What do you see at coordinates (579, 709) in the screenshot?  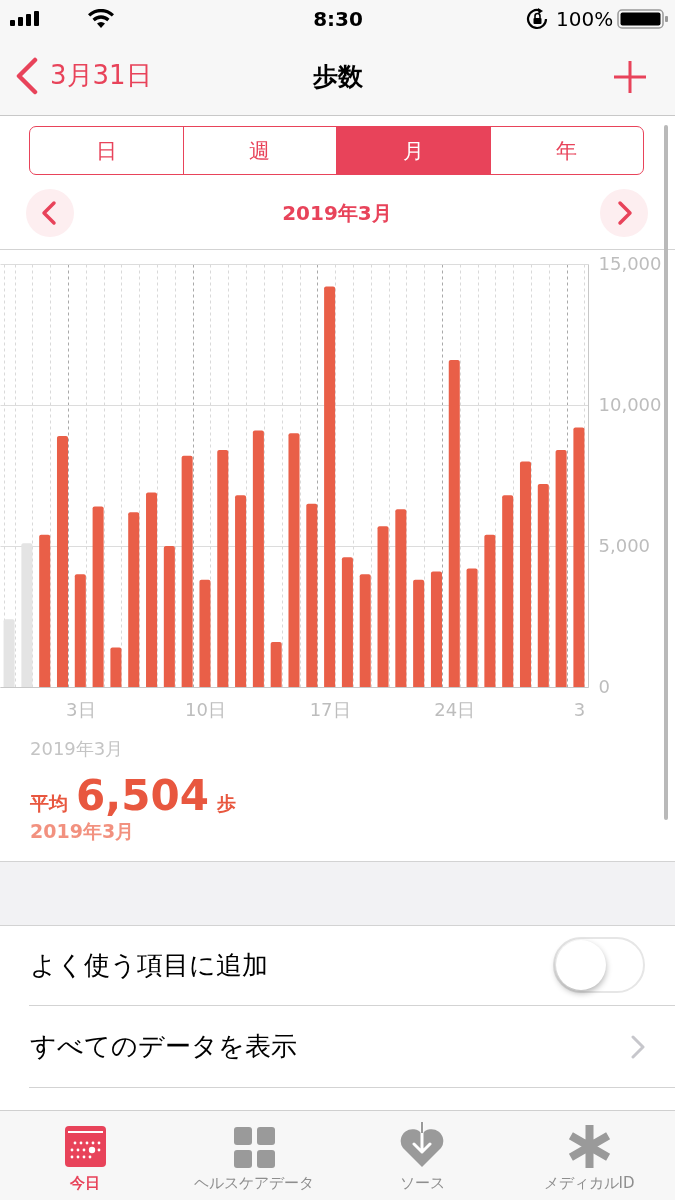 I see `x-tick-label: 3` at bounding box center [579, 709].